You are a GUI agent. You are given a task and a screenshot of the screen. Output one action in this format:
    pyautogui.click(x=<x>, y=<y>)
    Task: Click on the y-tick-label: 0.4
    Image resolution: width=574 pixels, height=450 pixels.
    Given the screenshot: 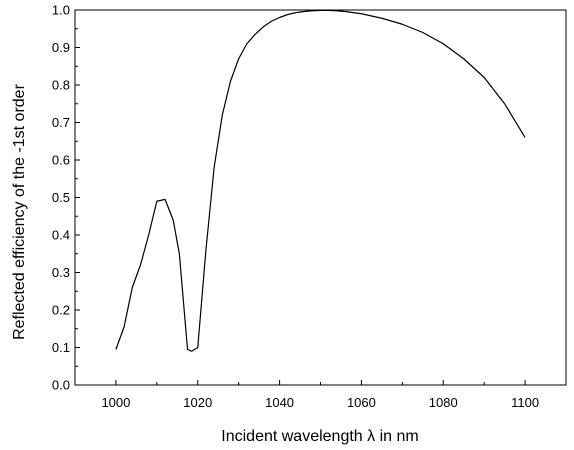 What is the action you would take?
    pyautogui.click(x=61, y=235)
    